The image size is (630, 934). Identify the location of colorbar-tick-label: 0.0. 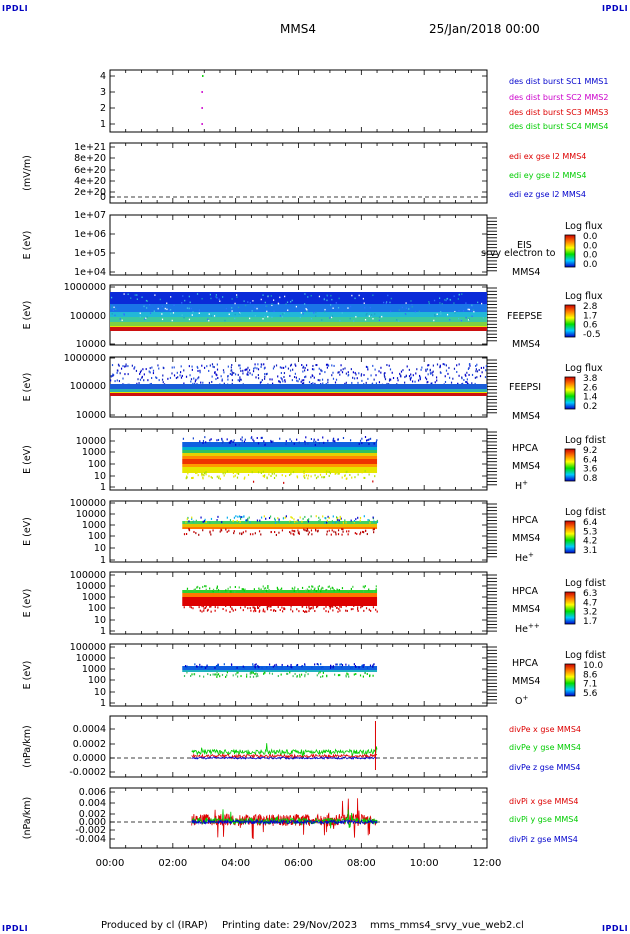
(590, 256).